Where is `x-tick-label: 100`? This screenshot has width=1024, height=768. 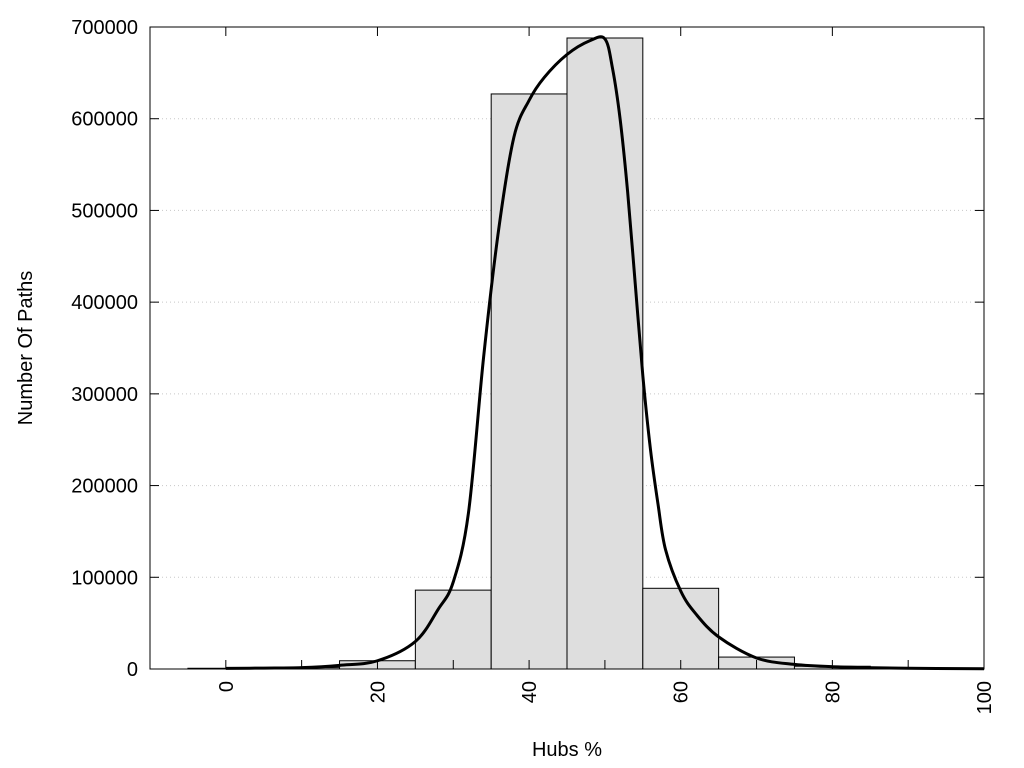 x-tick-label: 100 is located at coordinates (985, 697).